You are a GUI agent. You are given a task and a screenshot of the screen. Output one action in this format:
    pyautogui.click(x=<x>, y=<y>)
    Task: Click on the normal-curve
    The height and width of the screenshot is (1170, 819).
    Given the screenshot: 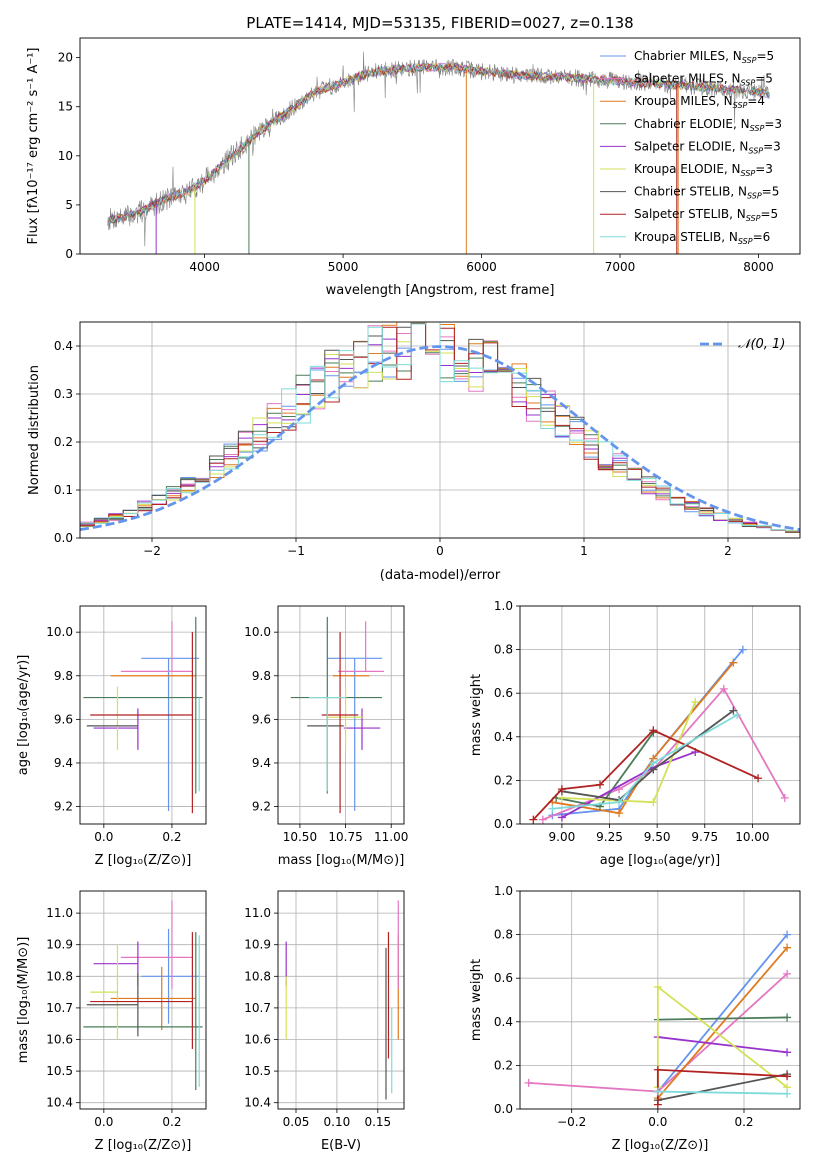 What is the action you would take?
    pyautogui.click(x=440, y=438)
    